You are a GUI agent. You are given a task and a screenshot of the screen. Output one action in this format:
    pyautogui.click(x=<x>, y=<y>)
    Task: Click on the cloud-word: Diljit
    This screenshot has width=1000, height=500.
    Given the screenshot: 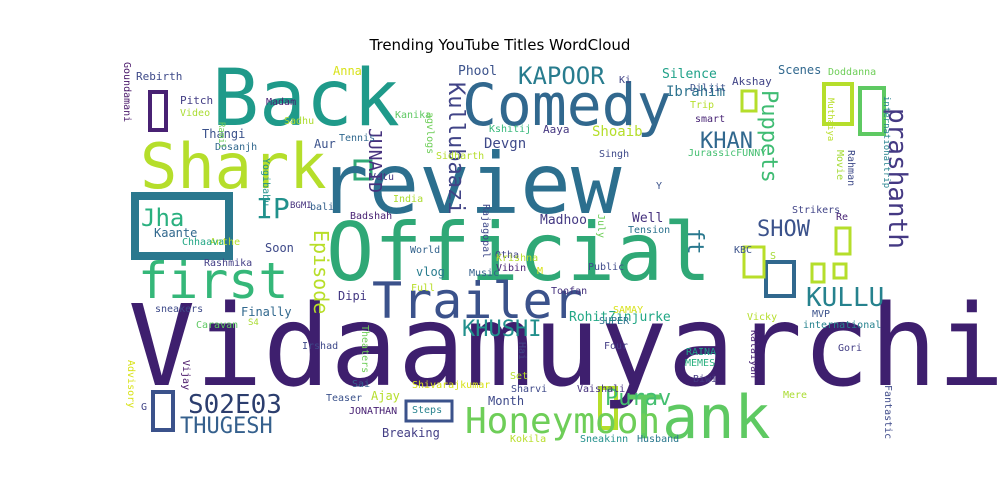 What is the action you would take?
    pyautogui.click(x=708, y=88)
    